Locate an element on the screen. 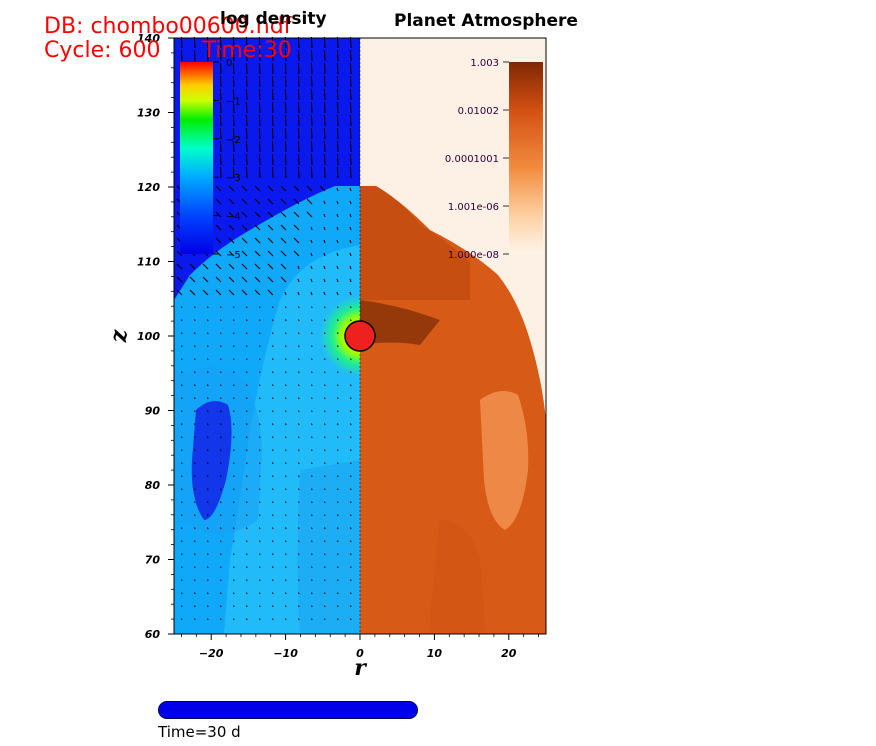 This screenshot has height=746, width=876. atmosphere-colorbar is located at coordinates (526, 158).